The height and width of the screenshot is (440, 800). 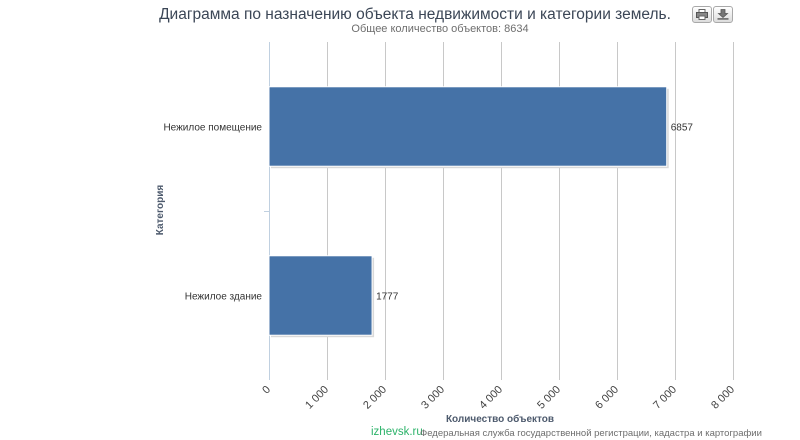 I want to click on printer-icon, so click(x=702, y=14).